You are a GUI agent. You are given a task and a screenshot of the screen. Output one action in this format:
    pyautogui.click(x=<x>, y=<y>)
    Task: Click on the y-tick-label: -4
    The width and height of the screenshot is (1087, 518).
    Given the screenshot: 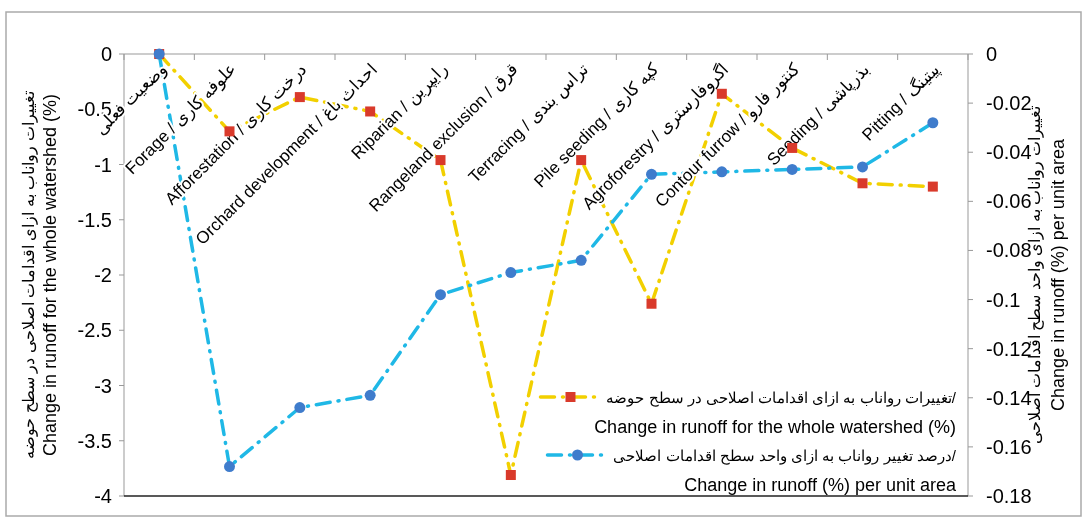 What is the action you would take?
    pyautogui.click(x=103, y=496)
    